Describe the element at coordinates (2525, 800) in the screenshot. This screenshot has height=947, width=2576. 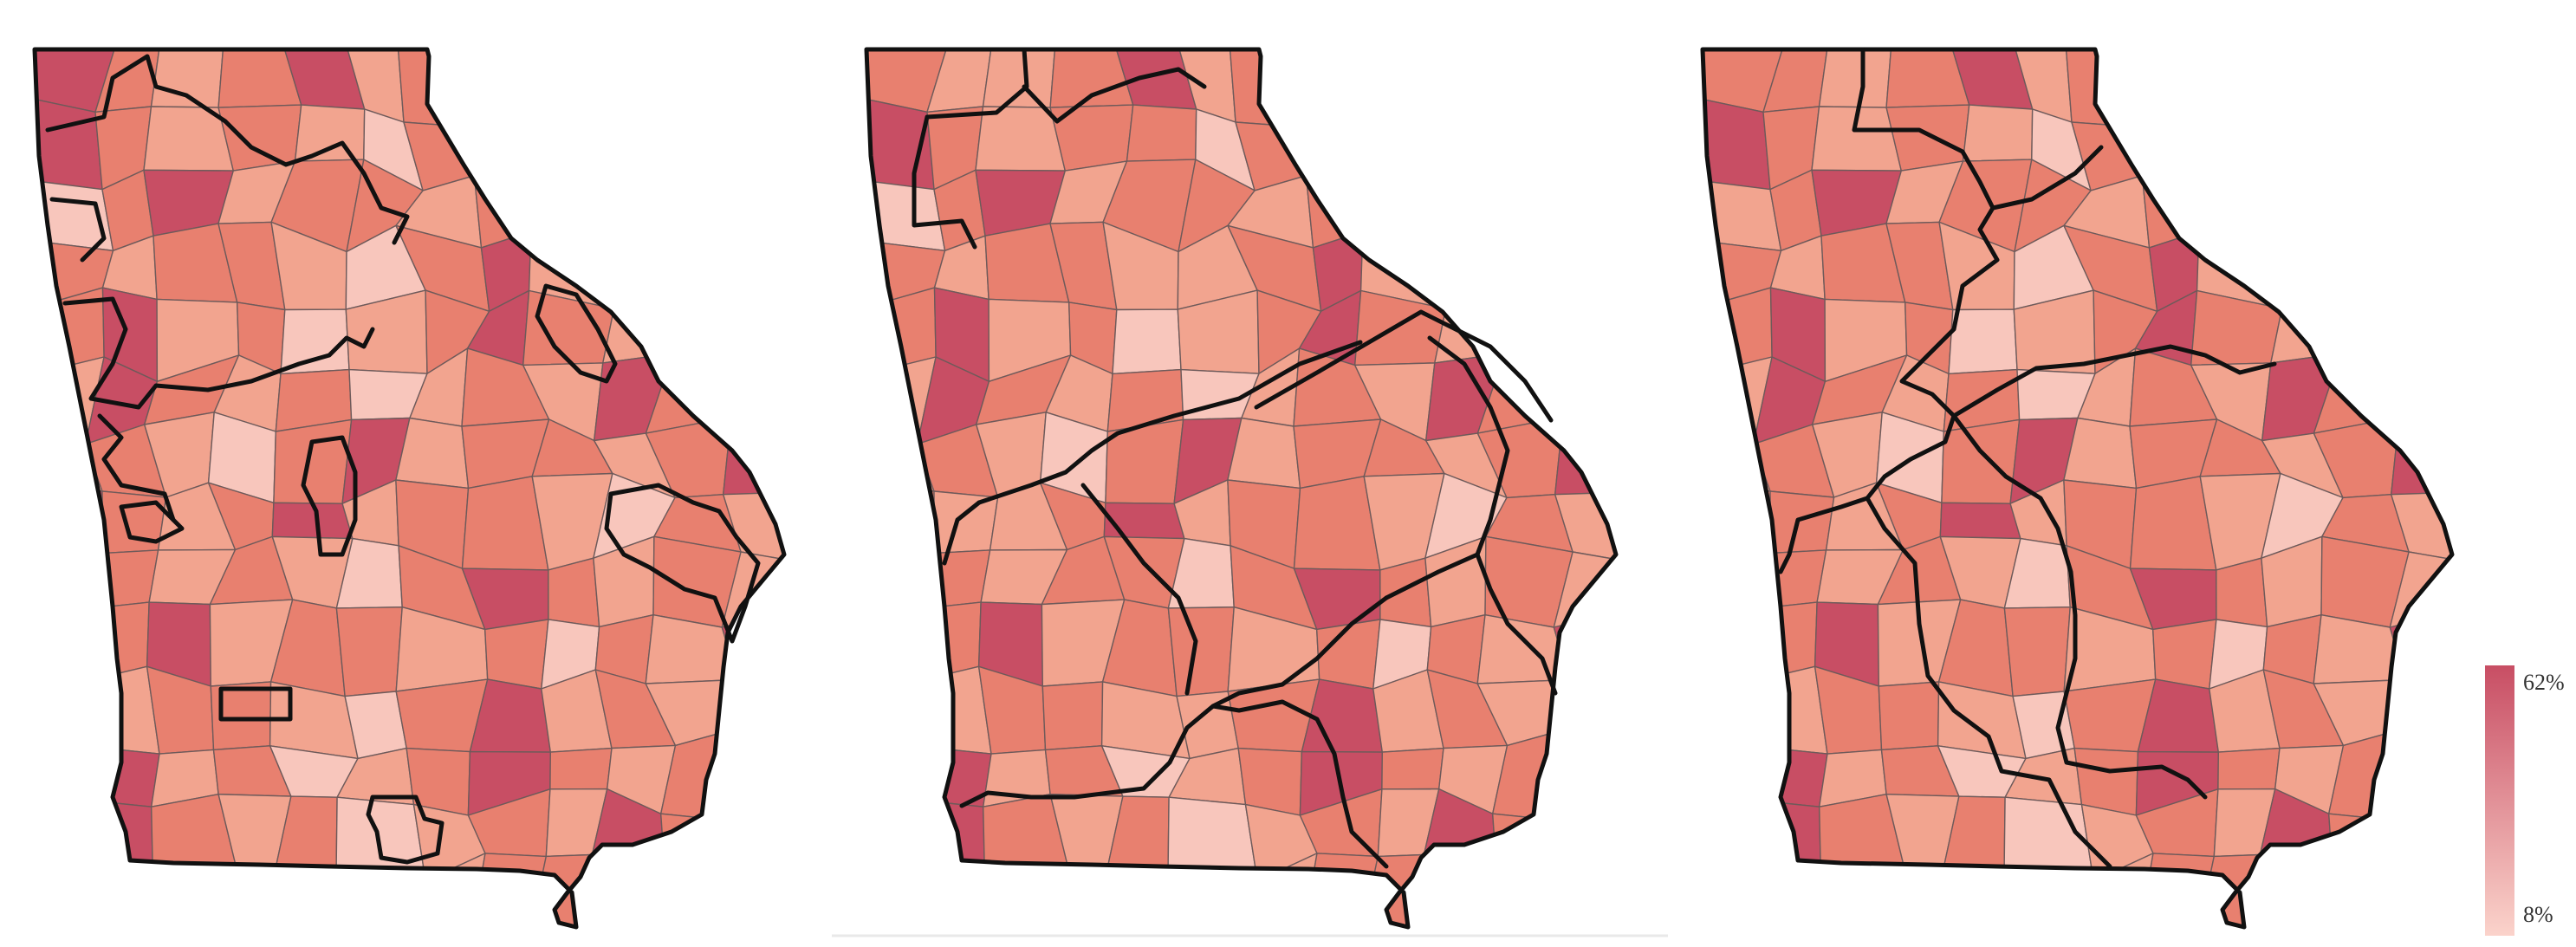
I see `color-legend: 62% 8%` at that location.